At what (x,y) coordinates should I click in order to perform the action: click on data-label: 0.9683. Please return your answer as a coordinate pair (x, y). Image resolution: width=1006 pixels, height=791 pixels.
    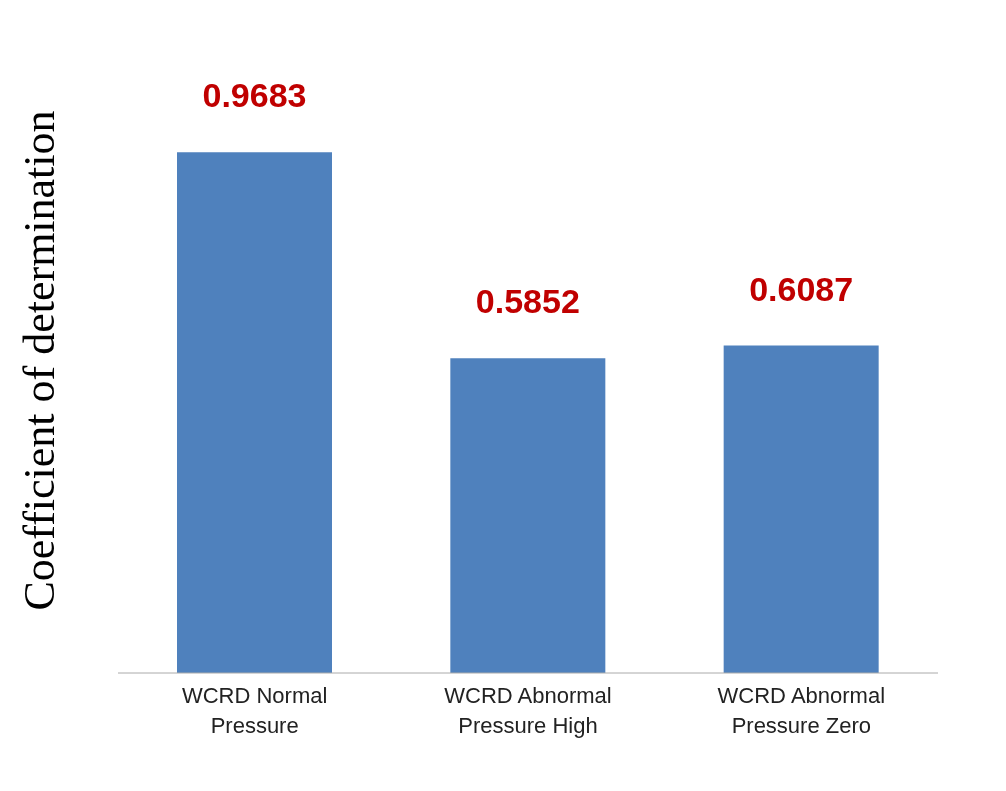
    Looking at the image, I should click on (254, 95).